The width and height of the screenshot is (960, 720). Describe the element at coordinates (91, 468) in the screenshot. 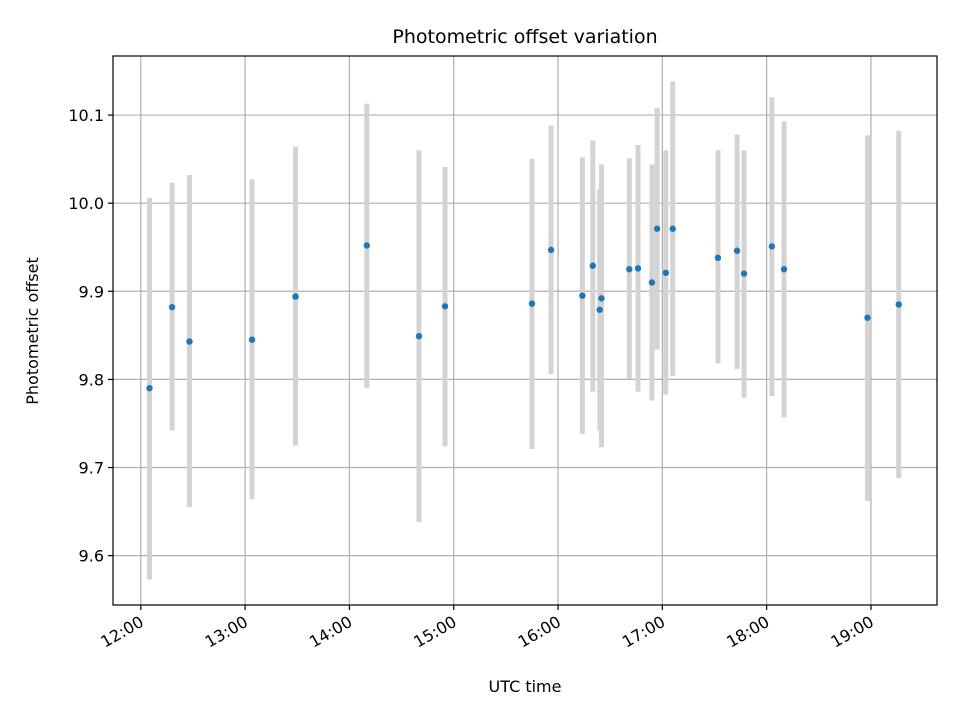

I see `y-tick-label: 9.7` at that location.